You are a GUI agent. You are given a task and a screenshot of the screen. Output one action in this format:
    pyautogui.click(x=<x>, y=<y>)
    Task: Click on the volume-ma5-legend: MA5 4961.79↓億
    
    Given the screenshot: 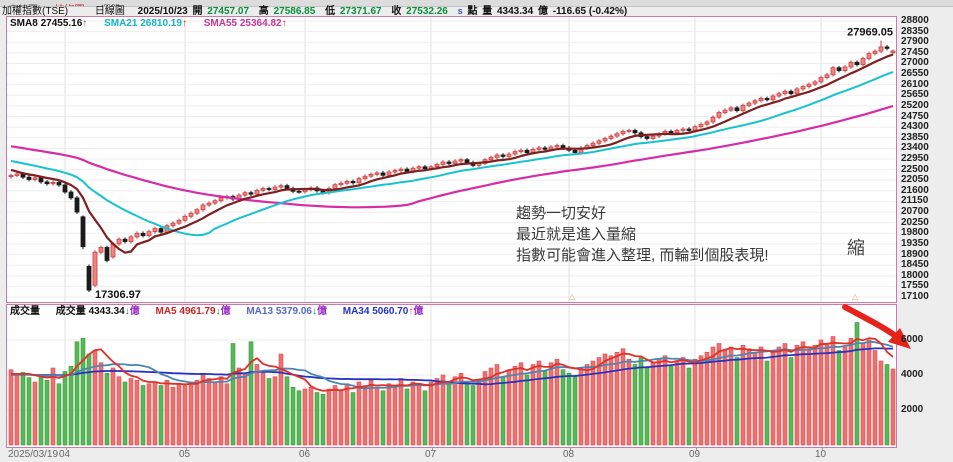 What is the action you would take?
    pyautogui.click(x=193, y=311)
    